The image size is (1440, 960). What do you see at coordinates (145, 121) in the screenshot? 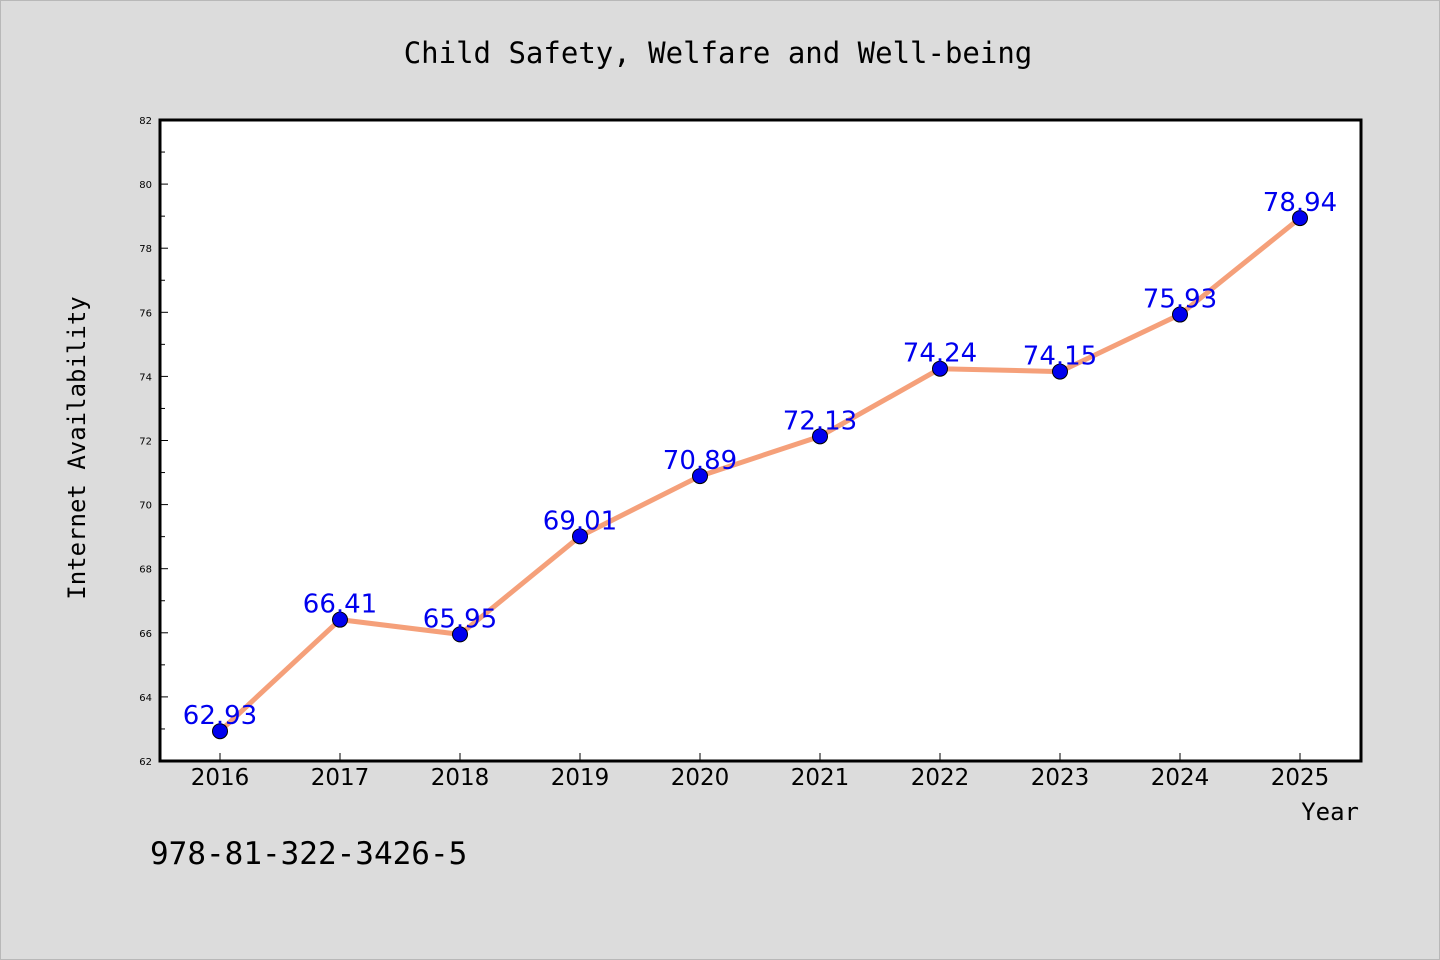
I see `y-tick-label: 82` at bounding box center [145, 121].